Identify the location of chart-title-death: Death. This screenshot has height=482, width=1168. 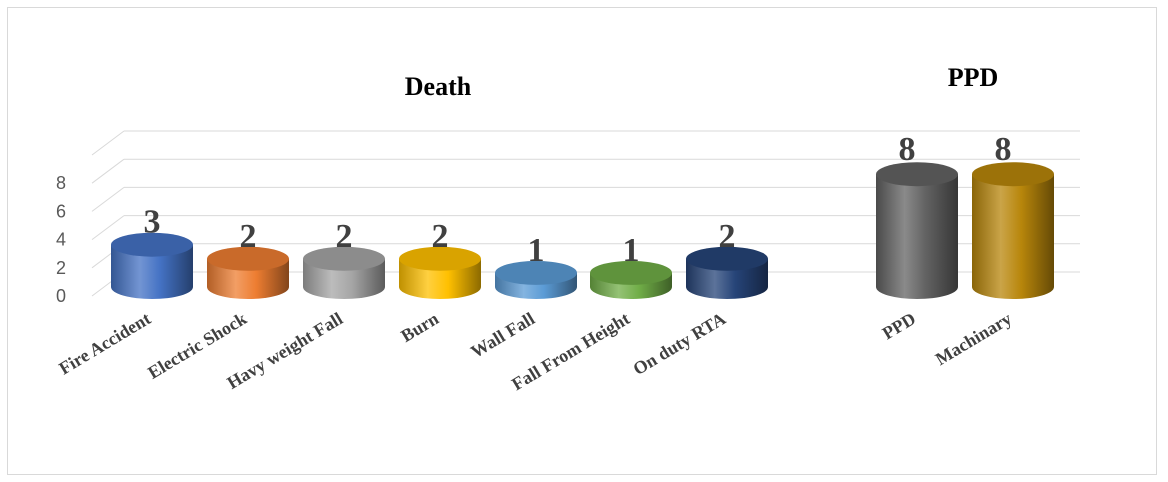
(438, 86).